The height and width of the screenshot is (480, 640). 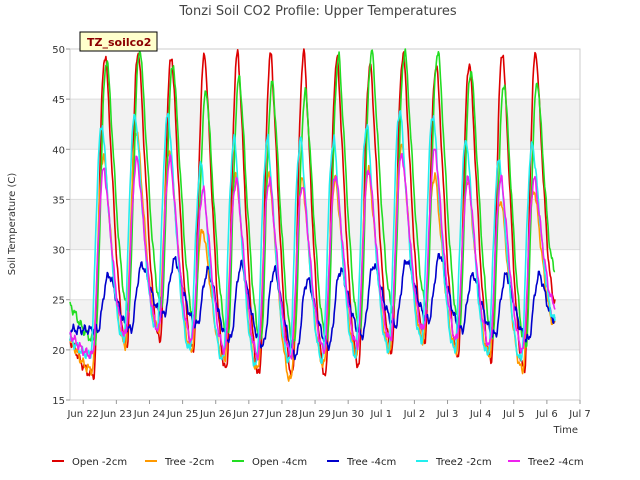 What do you see at coordinates (314, 414) in the screenshot?
I see `x-tick-label: Jun 29` at bounding box center [314, 414].